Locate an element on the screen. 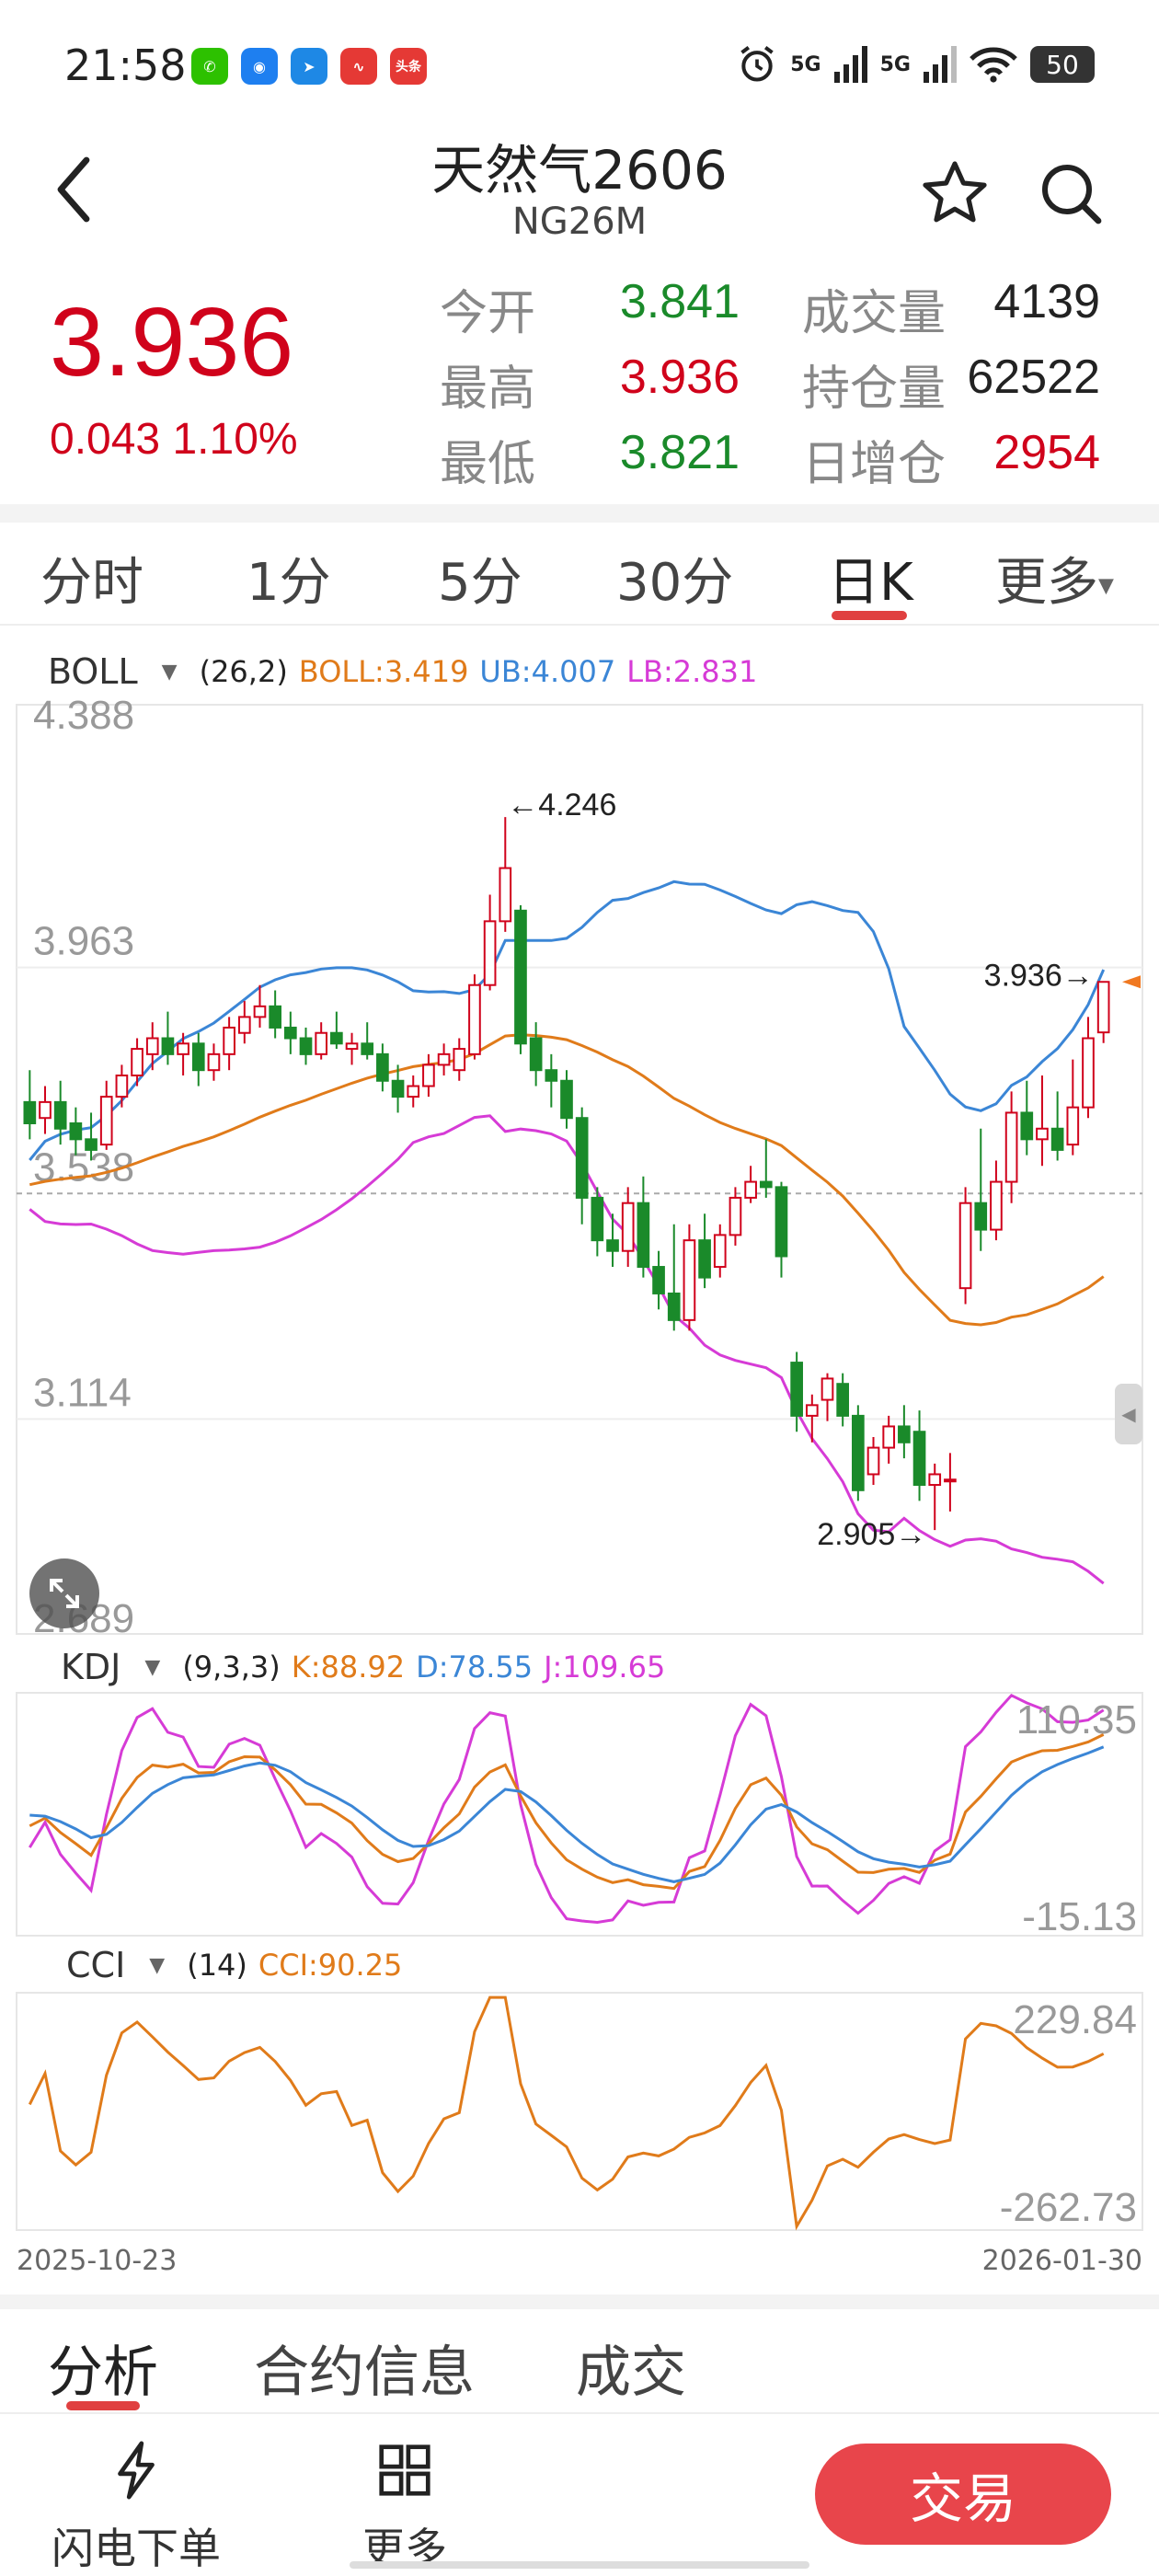 The height and width of the screenshot is (2576, 1159). stat-value-5: 2954 is located at coordinates (1046, 452).